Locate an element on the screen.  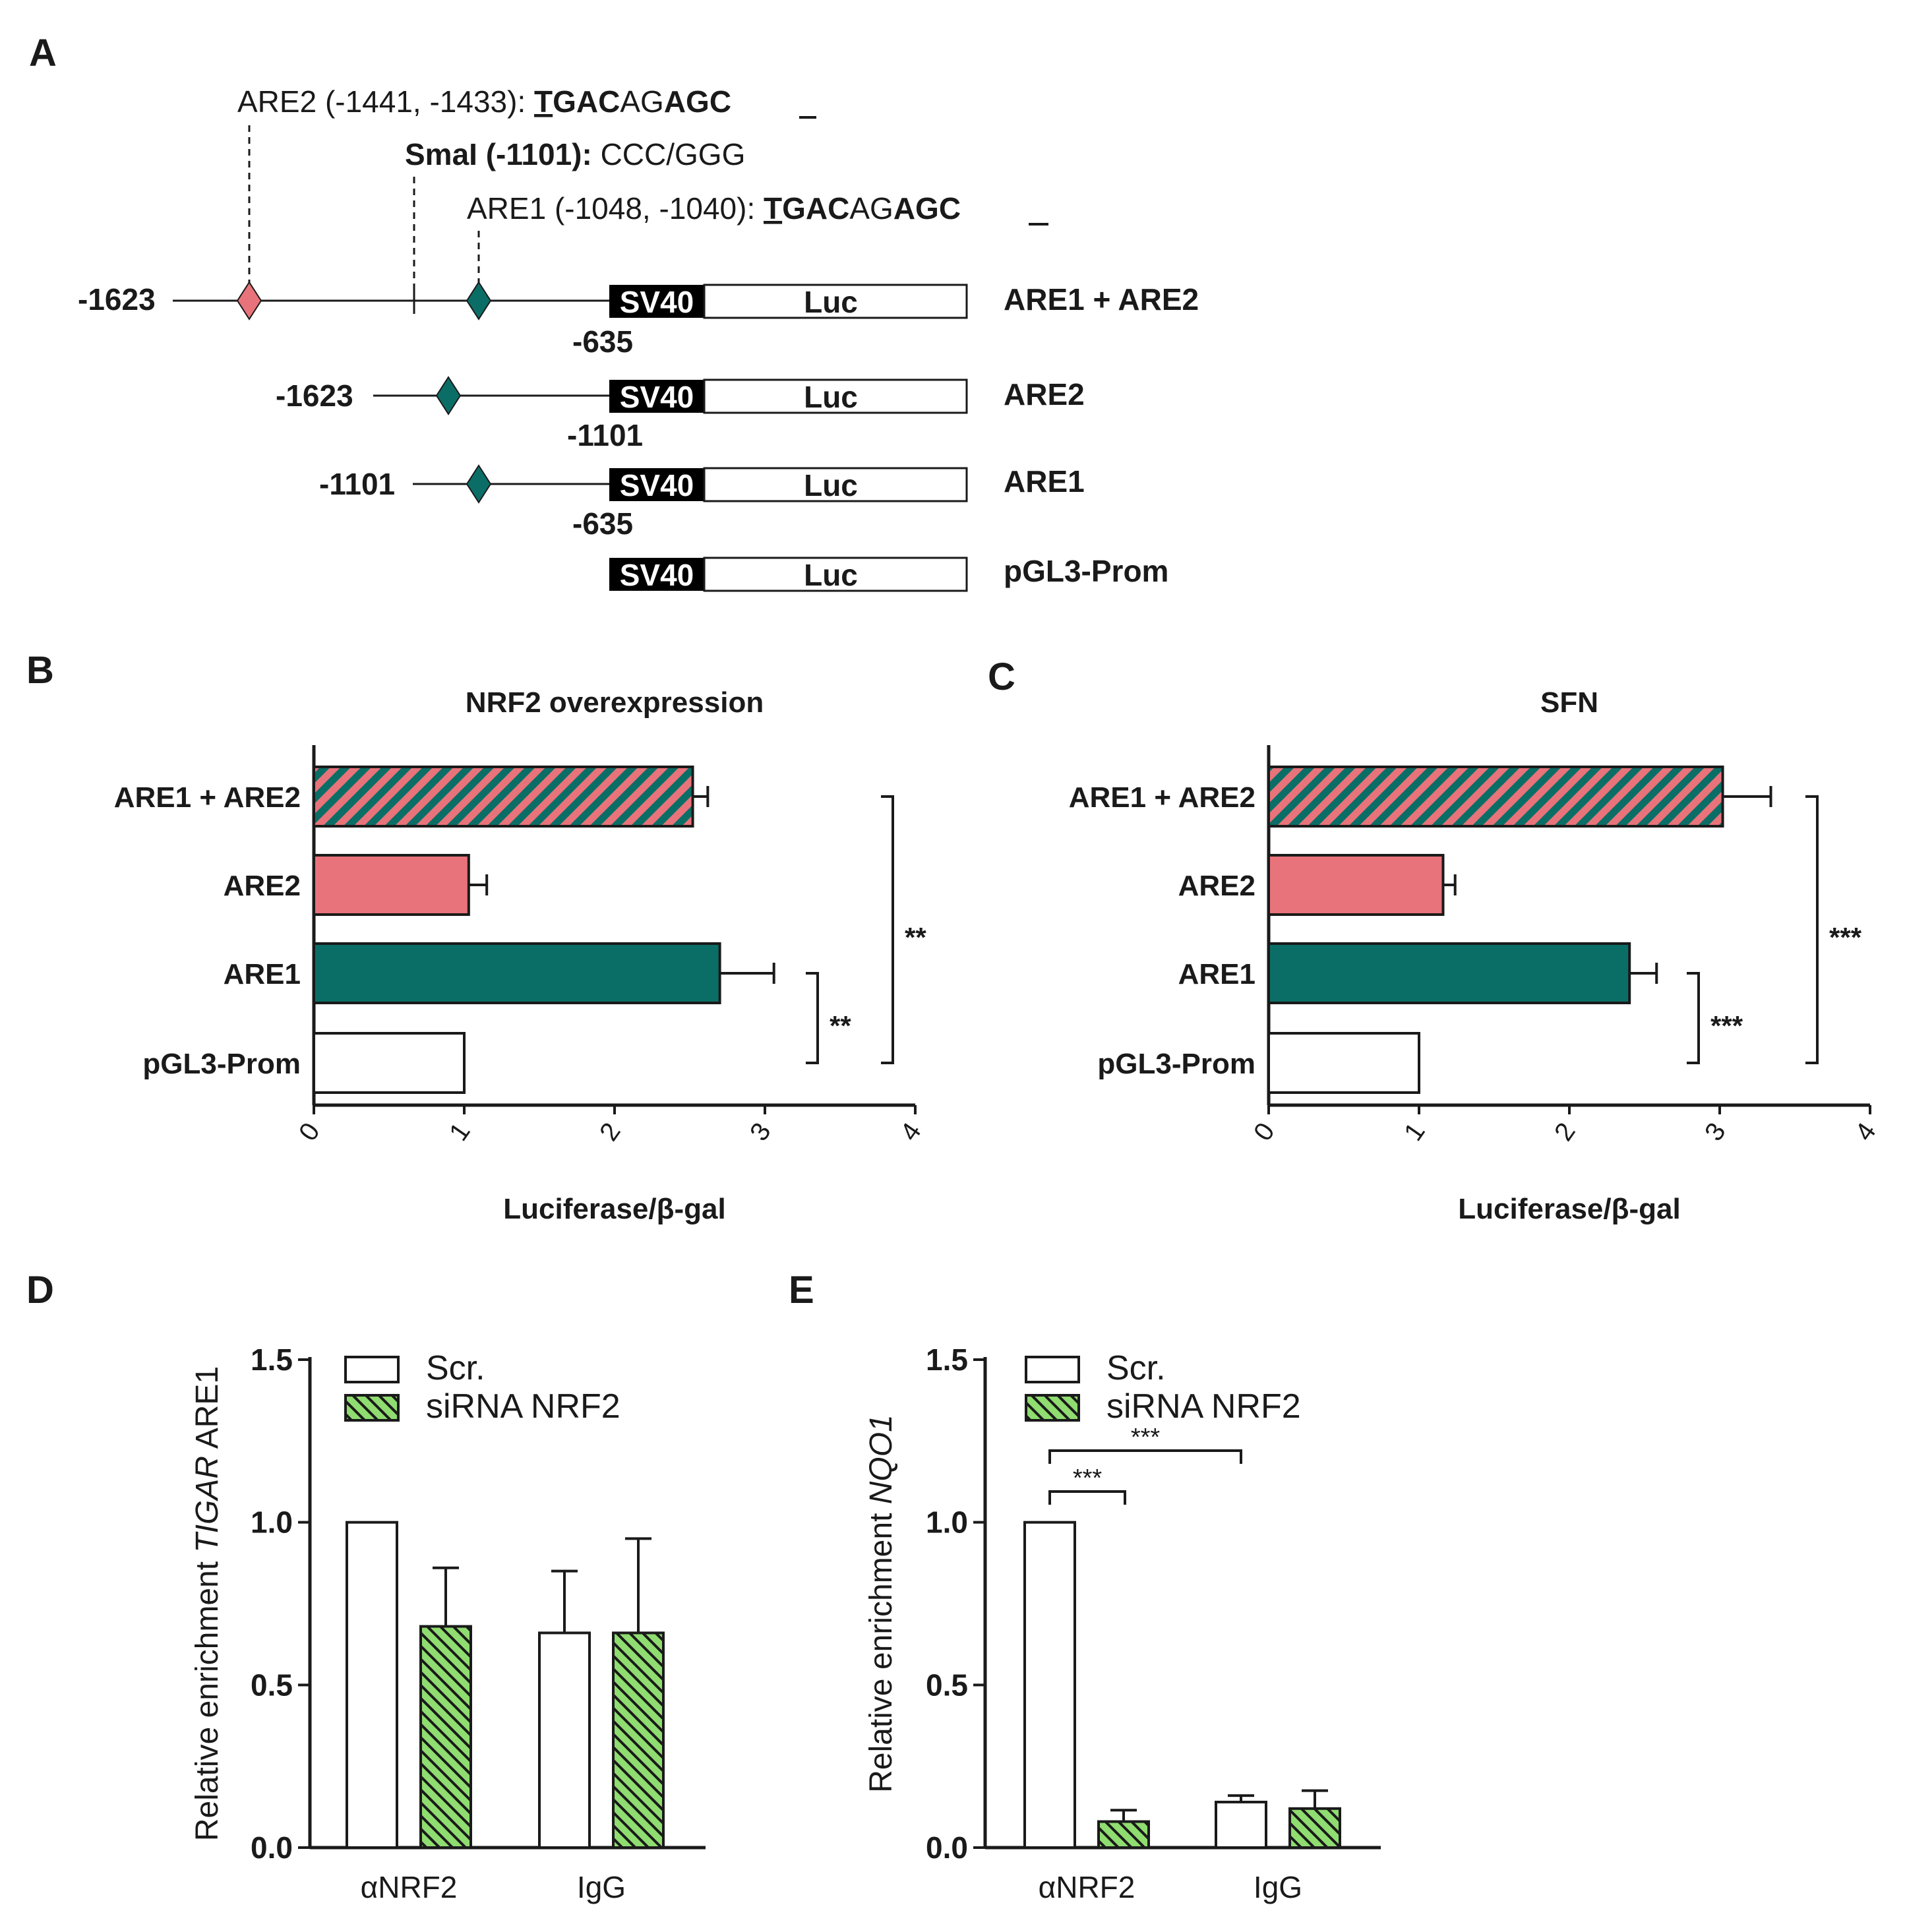
y-axis-label: Relative enrichment NQO1 is located at coordinates (881, 1603).